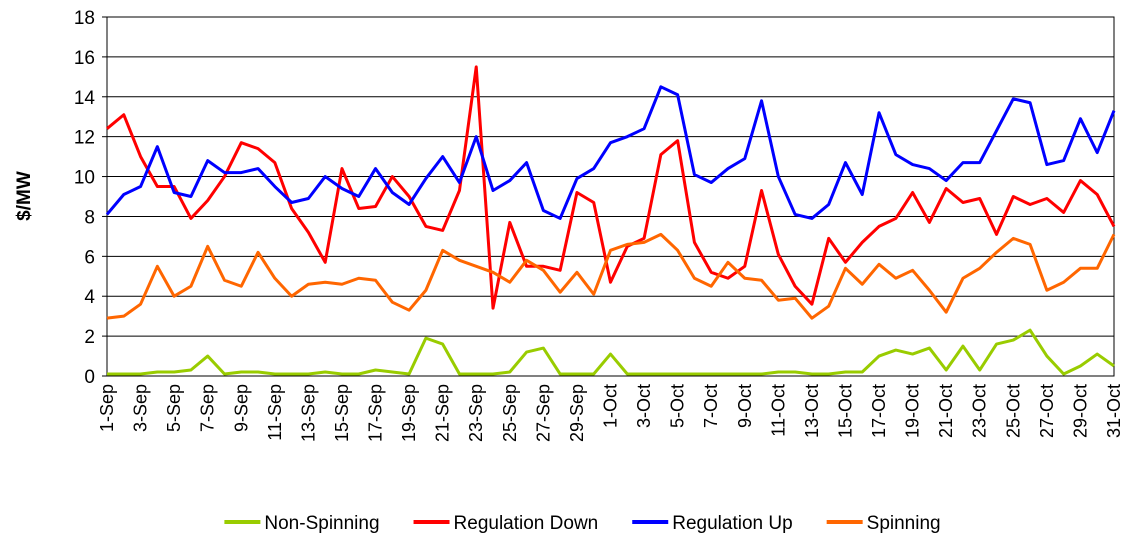 The image size is (1129, 539). What do you see at coordinates (678, 406) in the screenshot?
I see `x-tick-label: 5-Oct` at bounding box center [678, 406].